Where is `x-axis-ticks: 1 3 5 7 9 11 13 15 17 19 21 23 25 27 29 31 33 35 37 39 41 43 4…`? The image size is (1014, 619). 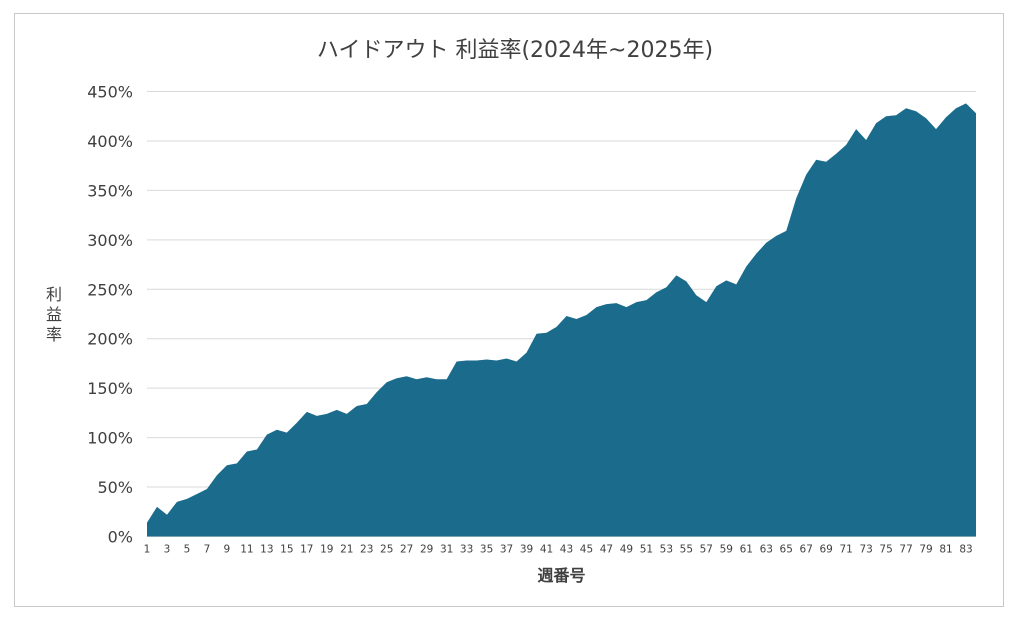 x-axis-ticks: 1 3 5 7 9 11 13 15 17 19 21 23 25 27 29 31 33 35 37 39 41 43 4… is located at coordinates (558, 550).